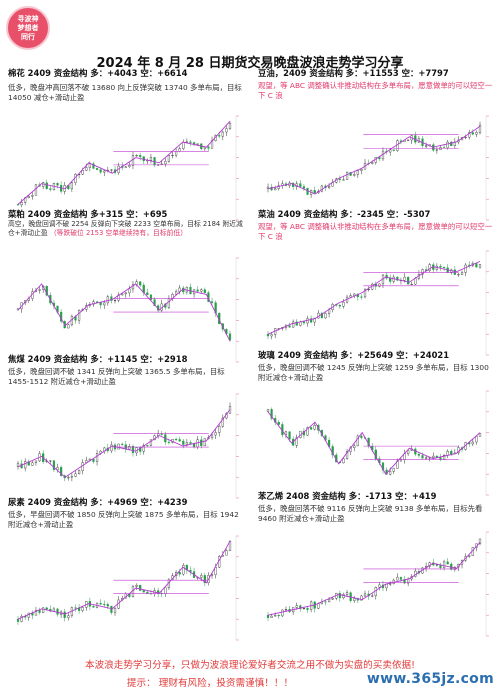 This screenshot has height=693, width=500. Describe the element at coordinates (376, 73) in the screenshot. I see `panel-header: 豆油，2409 资金结构 多：+11553 空：+7797` at that location.